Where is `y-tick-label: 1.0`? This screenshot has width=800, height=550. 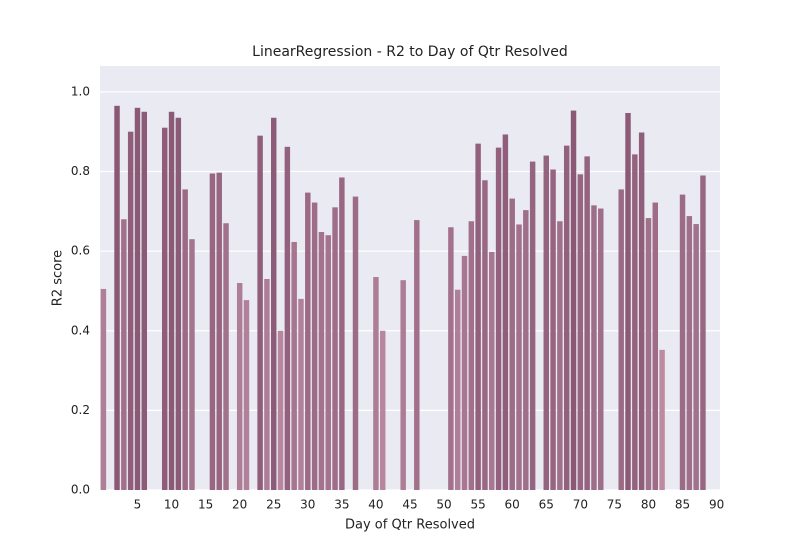 y-tick-label: 1.0 is located at coordinates (80, 91).